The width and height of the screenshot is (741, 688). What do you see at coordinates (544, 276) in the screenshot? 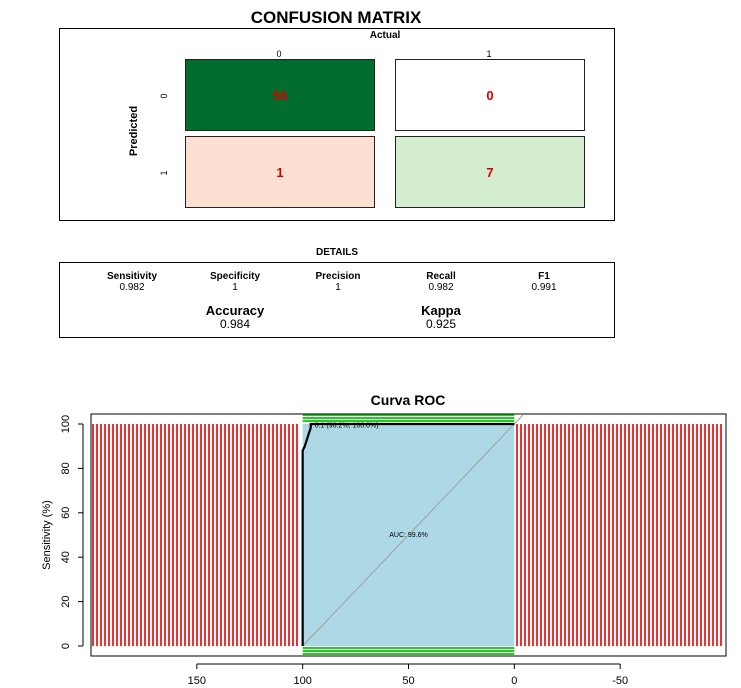
I see `metric-name: F1` at bounding box center [544, 276].